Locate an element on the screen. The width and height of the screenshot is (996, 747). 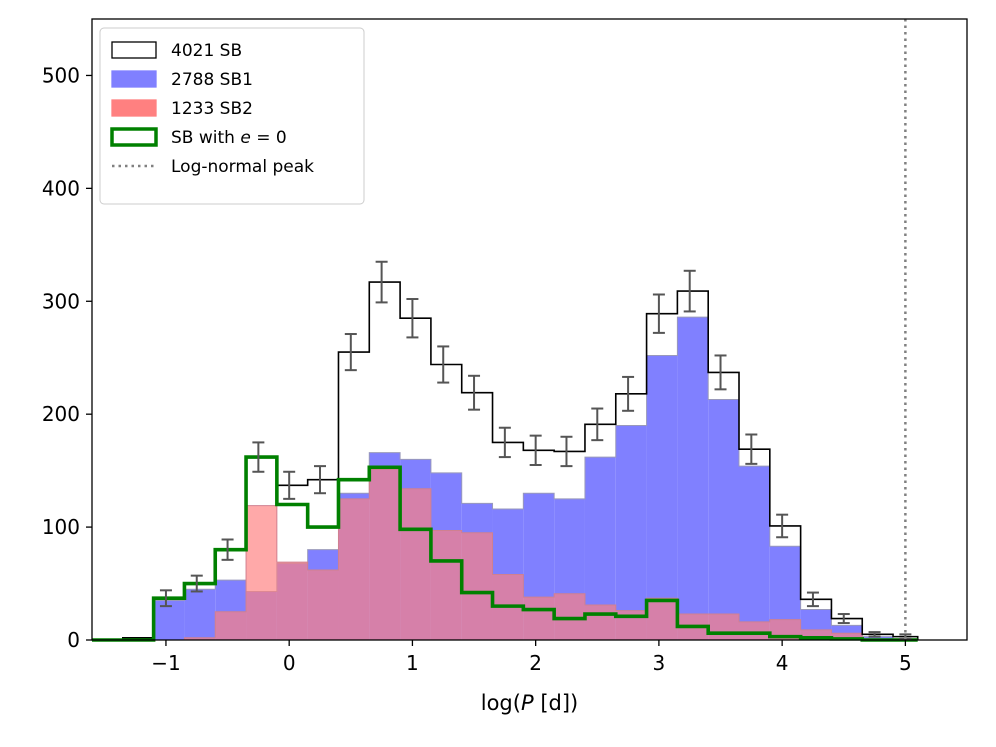
x-axis-label-part: P is located at coordinates (527, 703).